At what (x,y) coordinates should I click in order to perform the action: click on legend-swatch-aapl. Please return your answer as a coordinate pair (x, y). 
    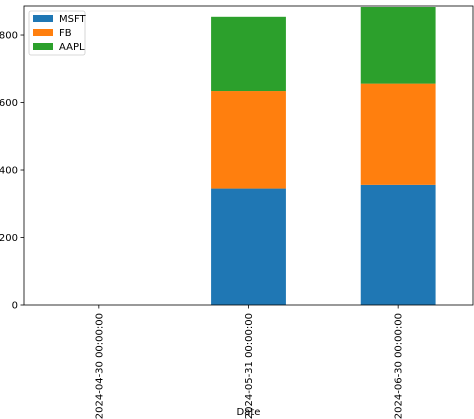
    Looking at the image, I should click on (43, 46).